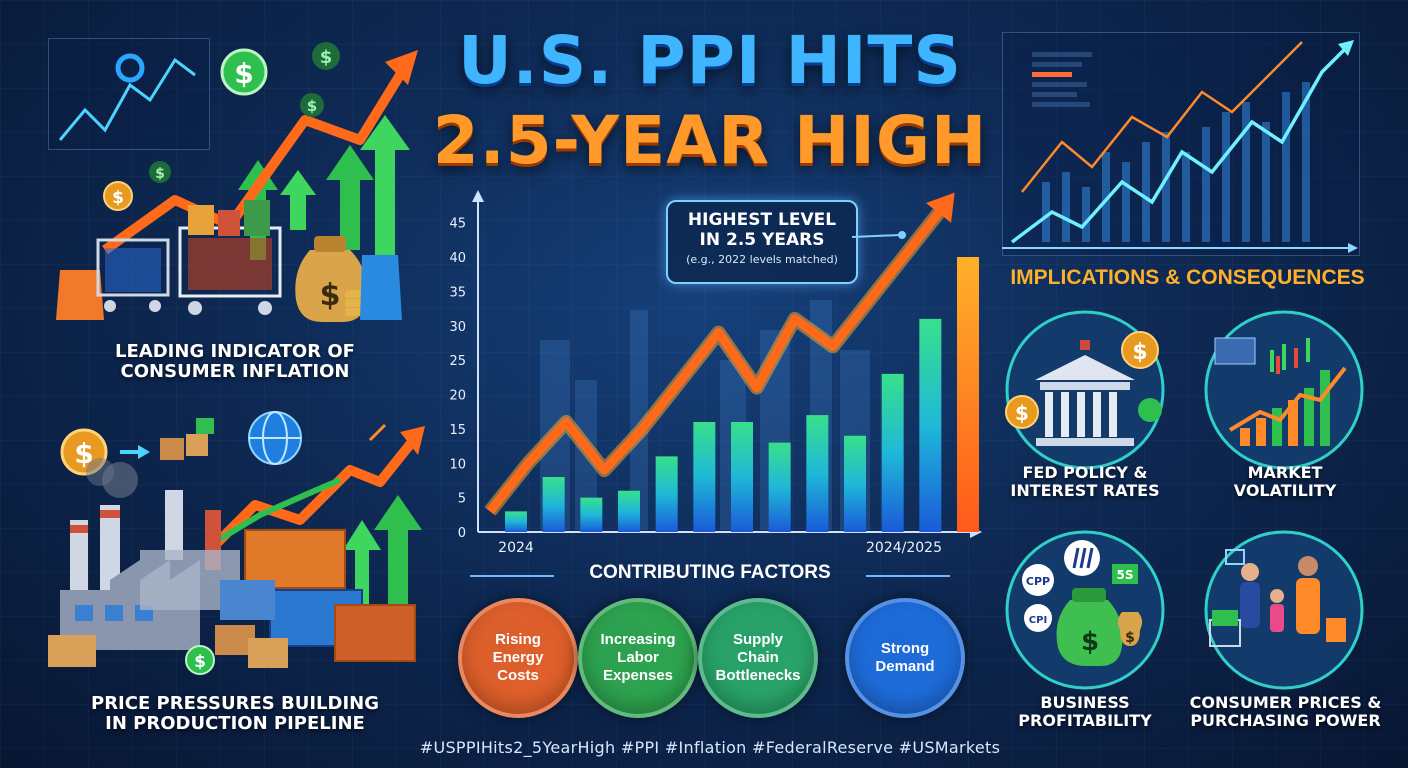 The image size is (1408, 768). Describe the element at coordinates (1285, 472) in the screenshot. I see `implication-caption-line: MARKET` at that location.